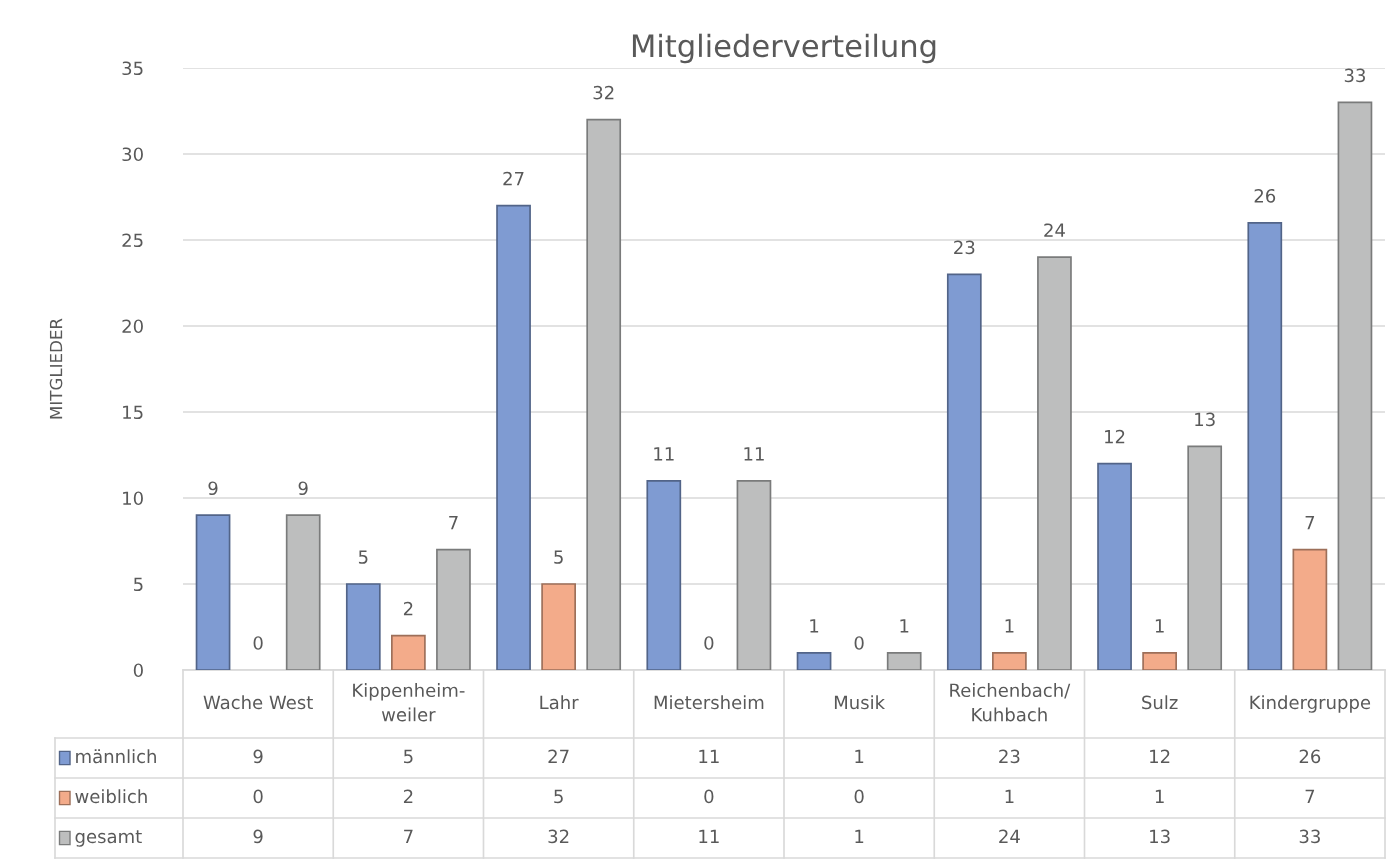 The image size is (1397, 861). Describe the element at coordinates (1160, 702) in the screenshot. I see `x-tick-label: Sulz` at that location.